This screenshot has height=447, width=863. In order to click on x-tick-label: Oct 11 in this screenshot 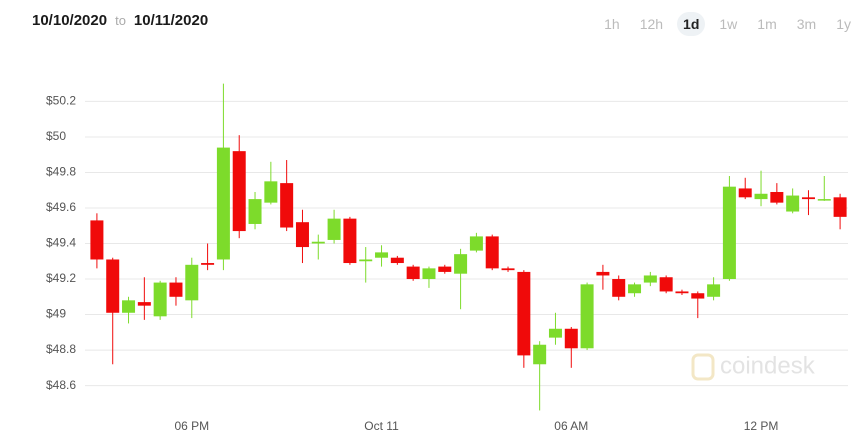, I will do `click(381, 426)`.